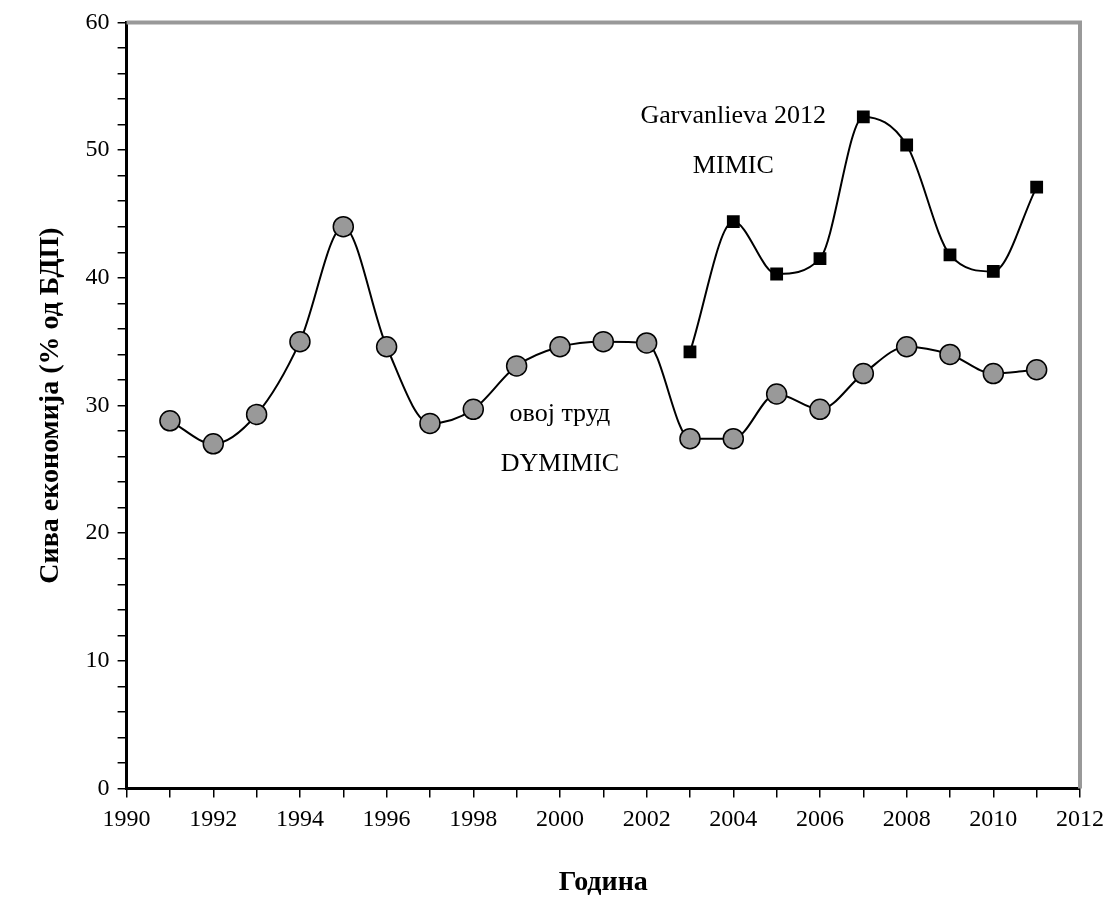  What do you see at coordinates (733, 139) in the screenshot?
I see `series-label: Garvanlieva 2012 MIMIC` at bounding box center [733, 139].